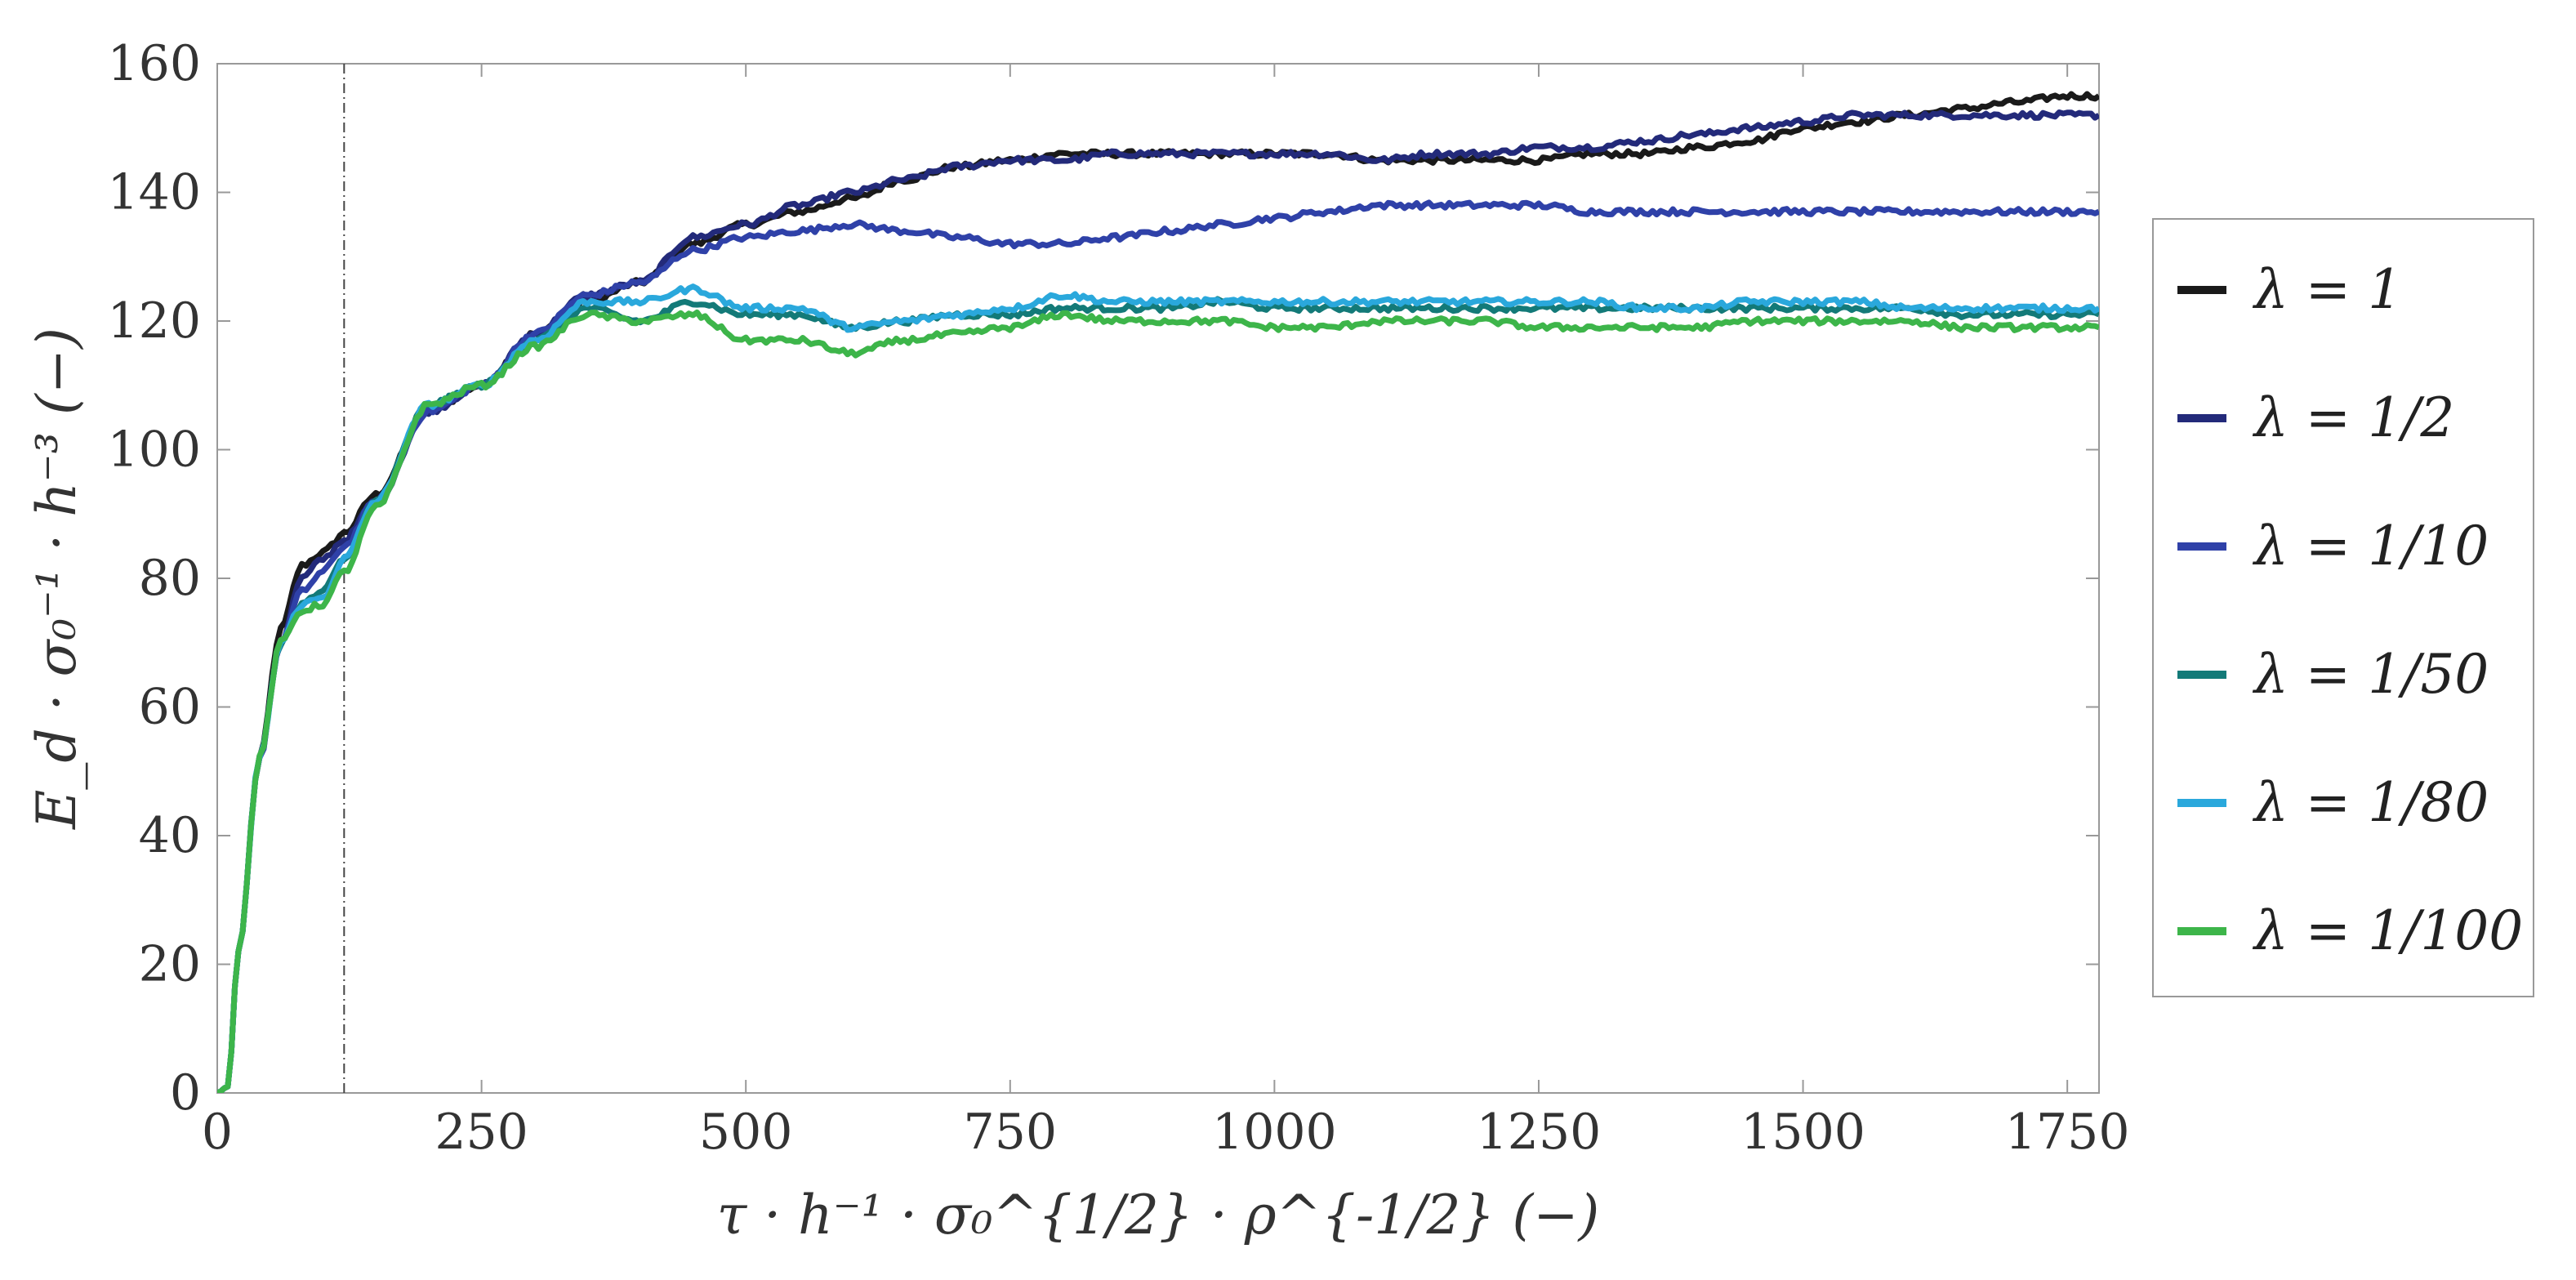 The width and height of the screenshot is (2576, 1280). What do you see at coordinates (1158, 1215) in the screenshot?
I see `x-axis-title: τ · h⁻¹ · σ₀^{1/2} · ρ^{-1/2} (−)` at bounding box center [1158, 1215].